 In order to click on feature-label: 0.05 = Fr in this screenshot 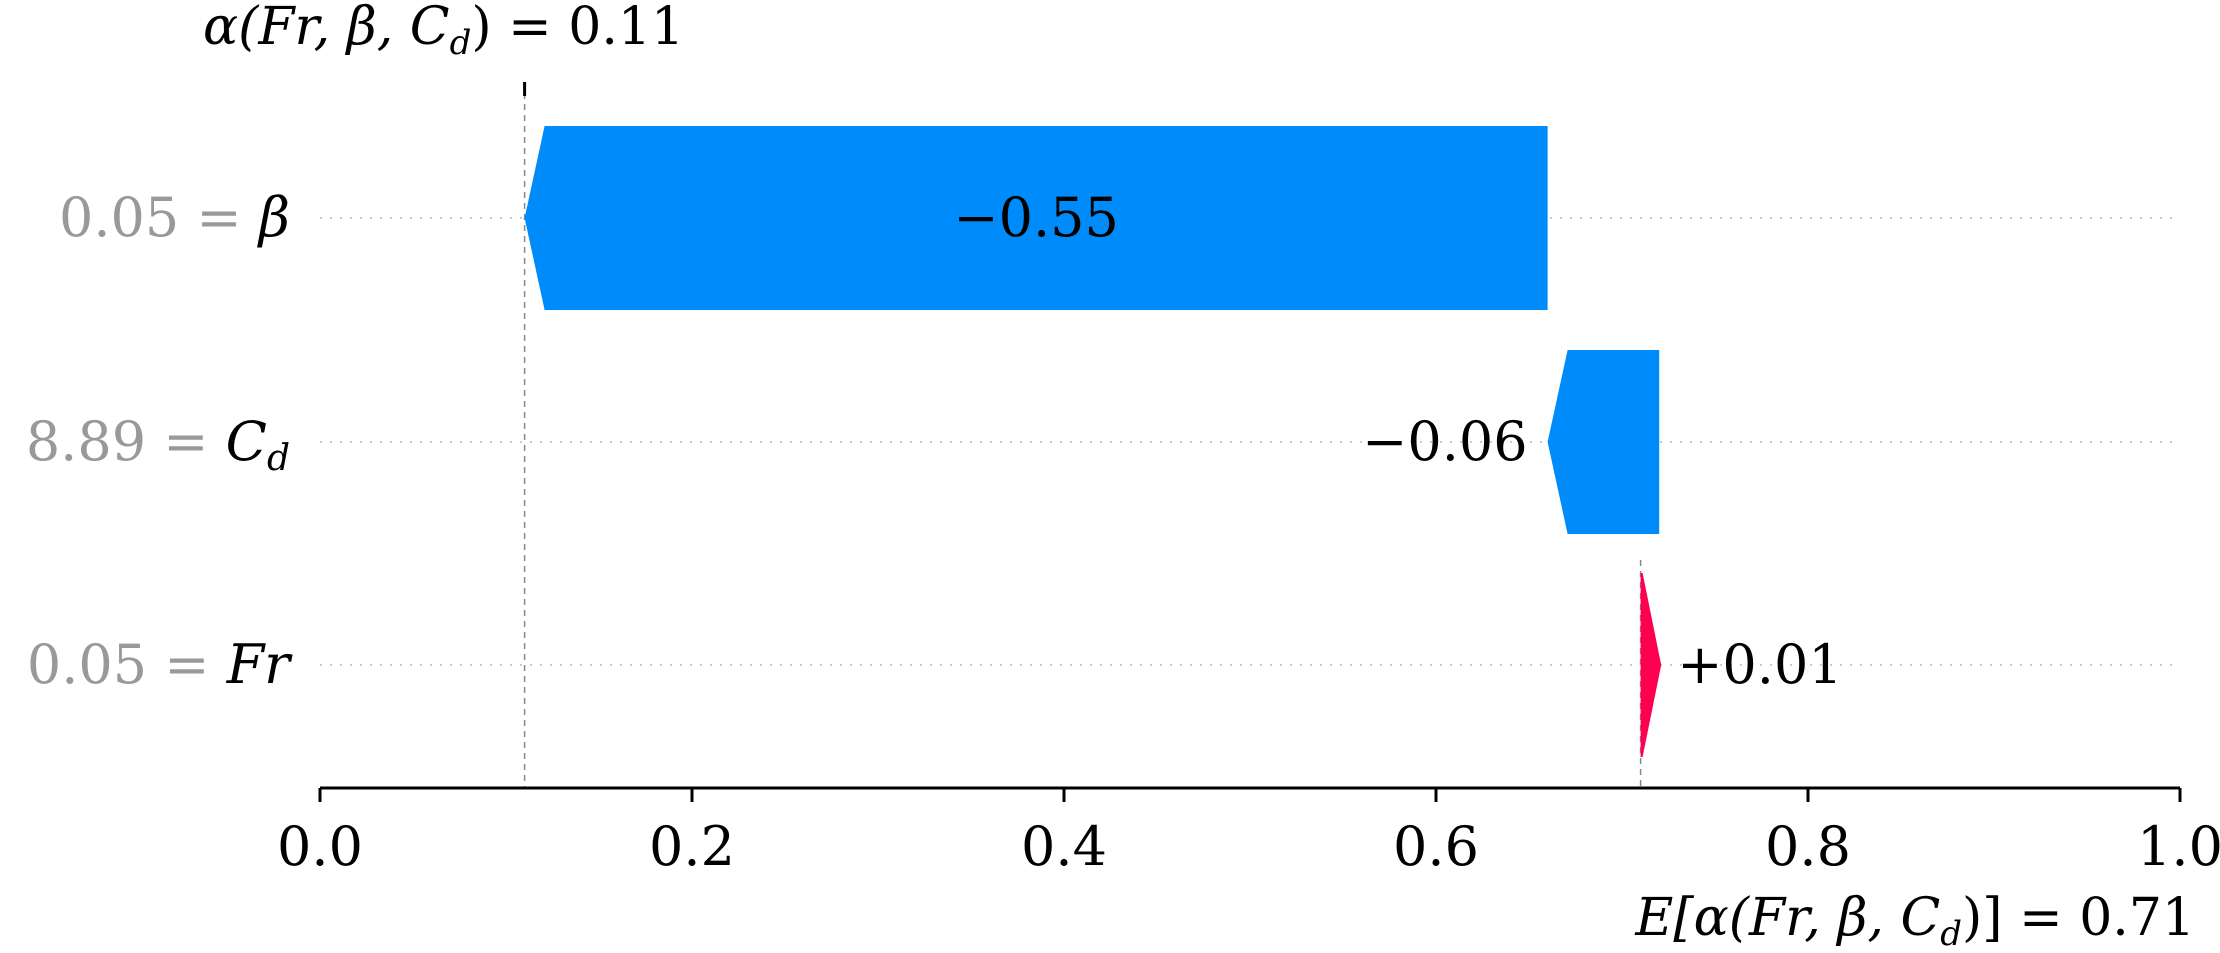, I will do `click(160, 664)`.